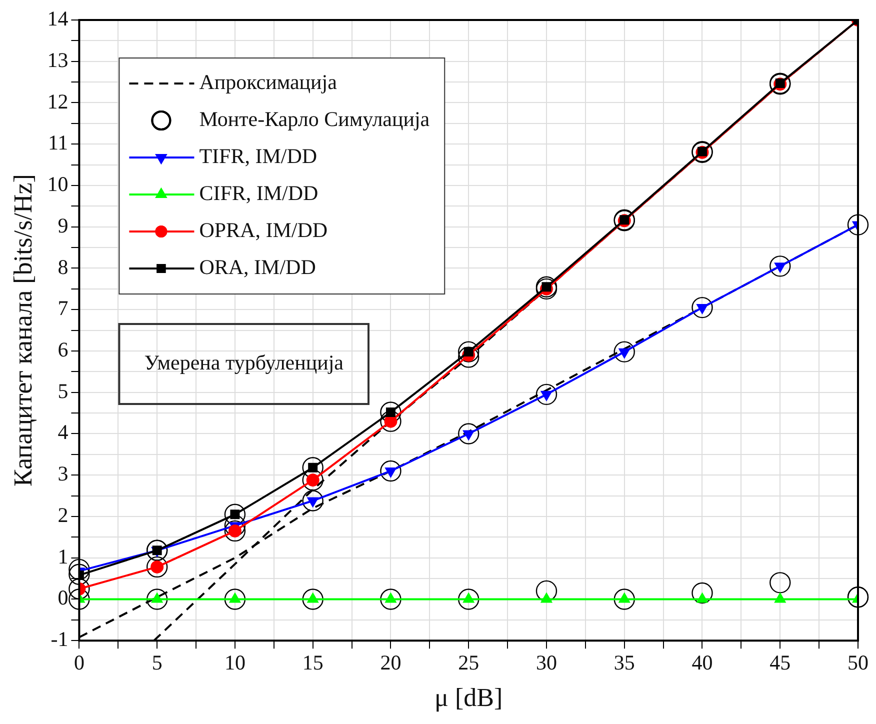  What do you see at coordinates (780, 662) in the screenshot?
I see `x-tick-label: 45` at bounding box center [780, 662].